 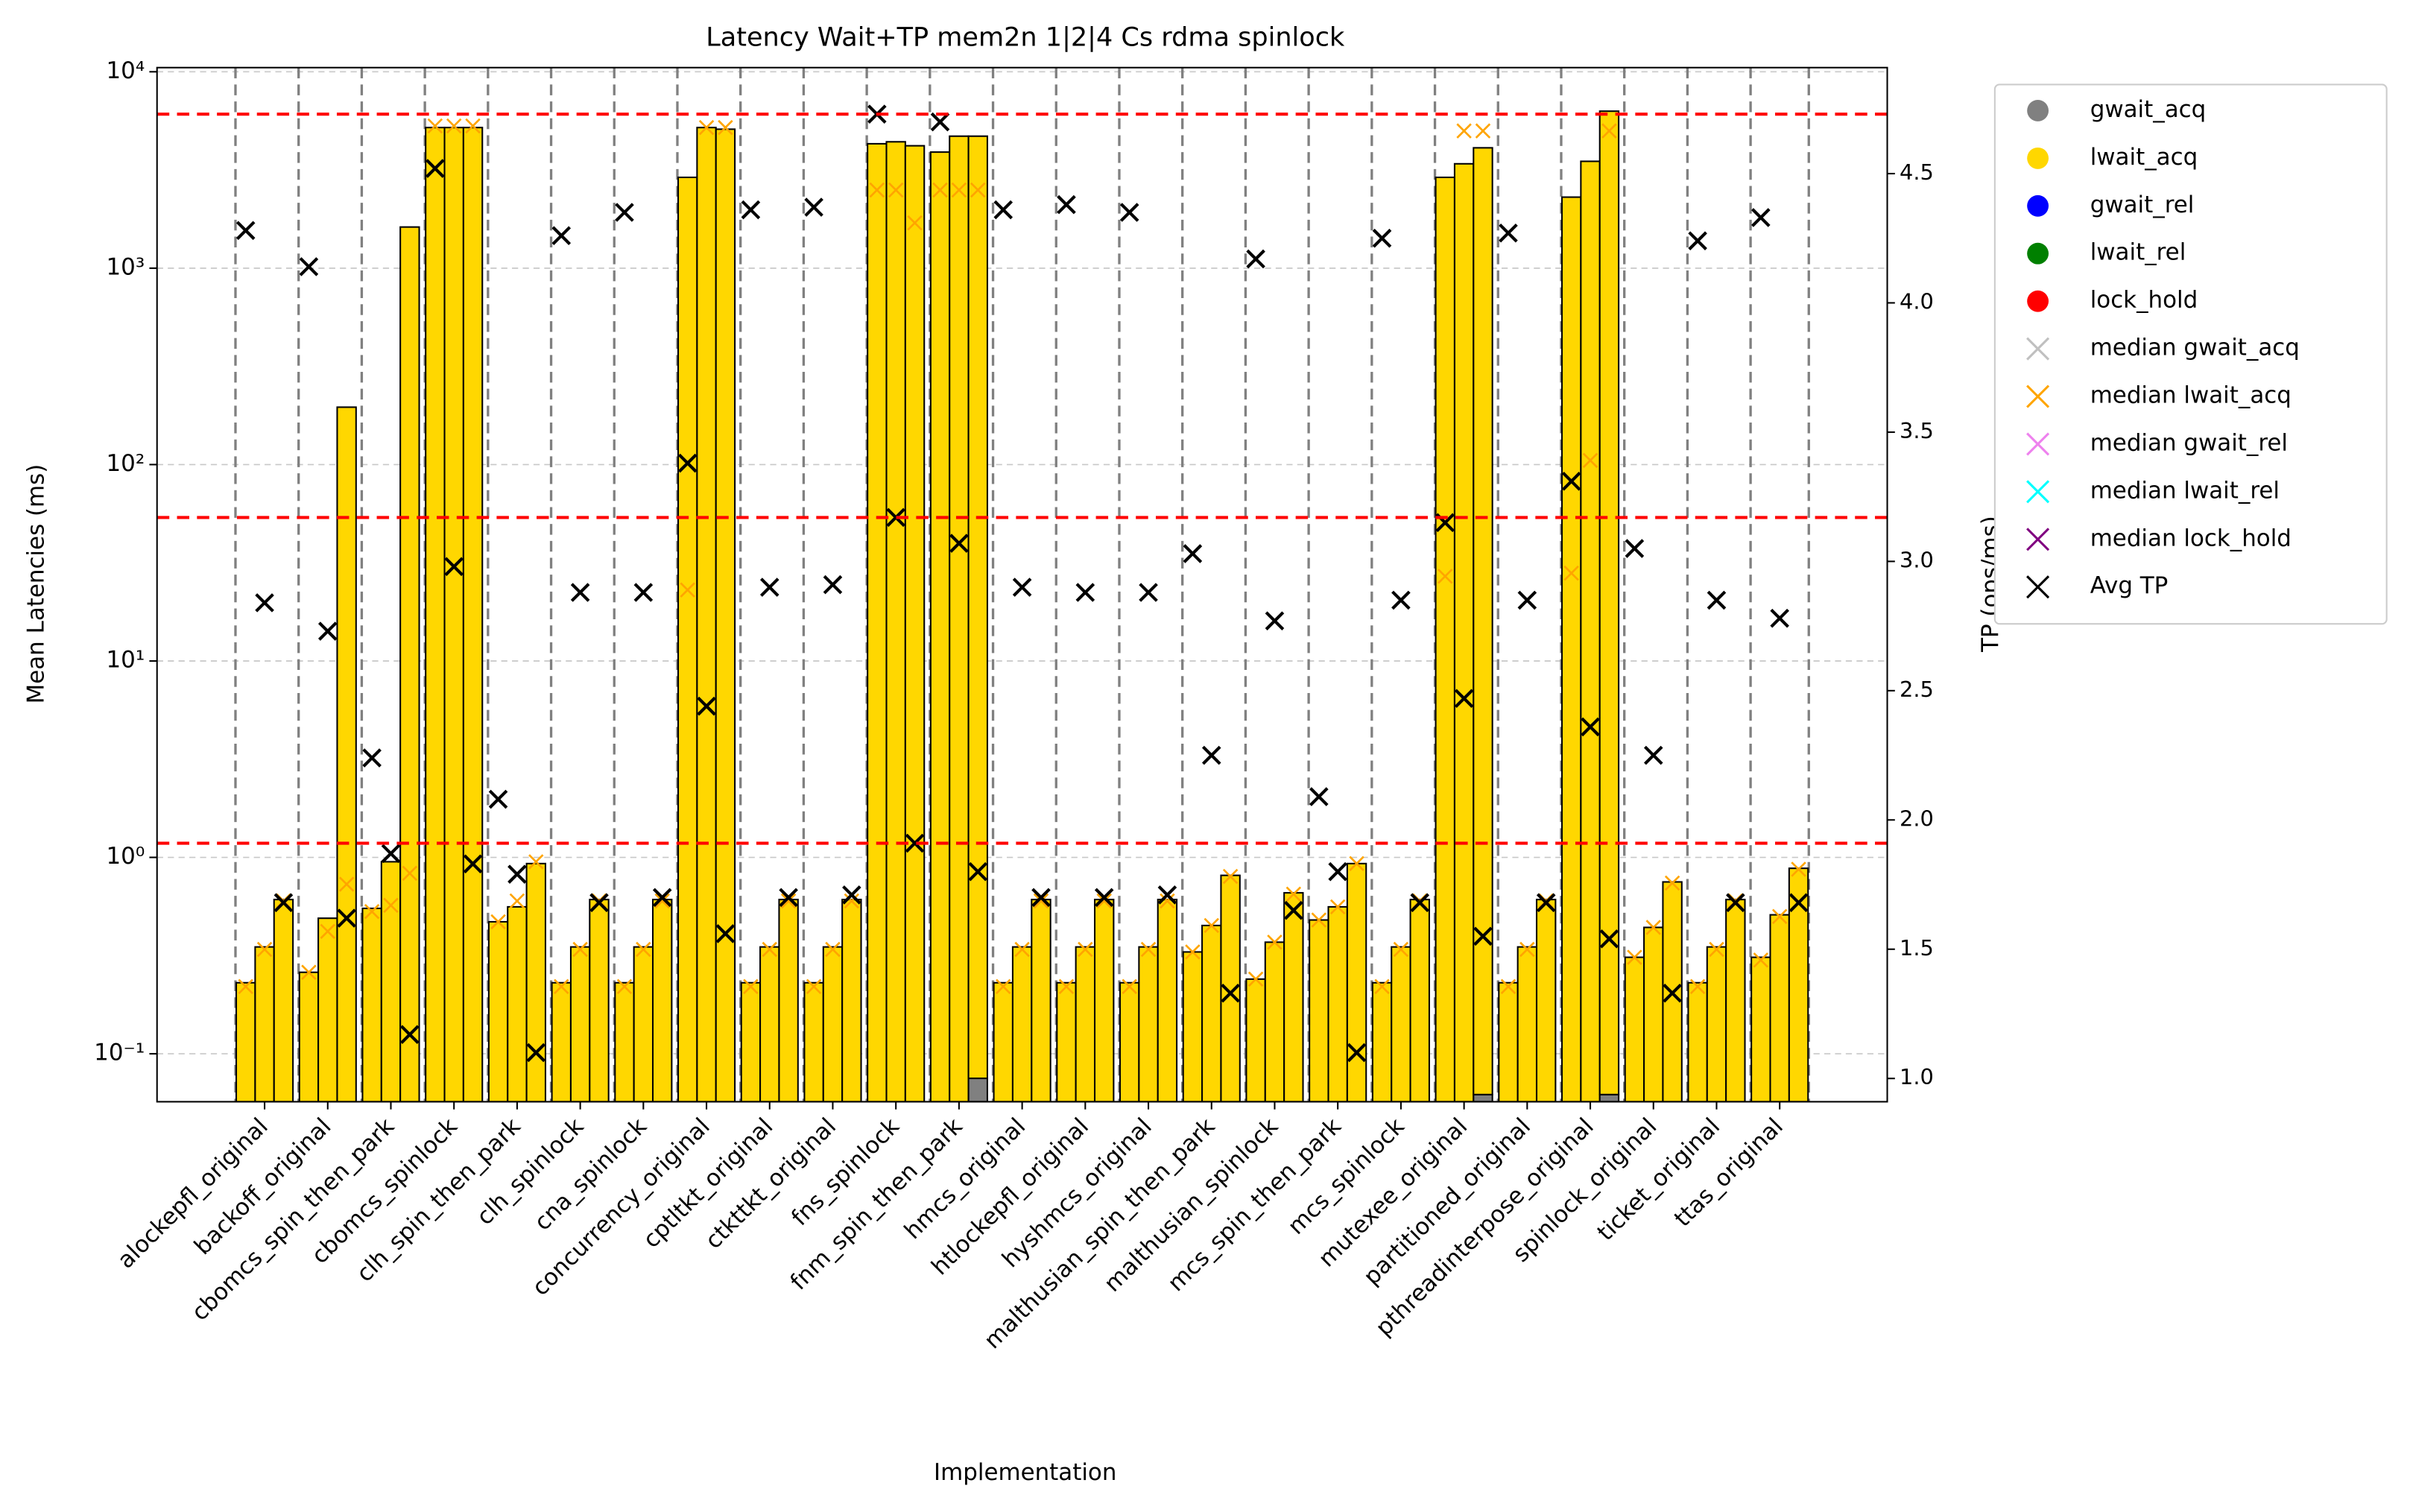 I want to click on y-tick-label: 10⁴, so click(x=126, y=70).